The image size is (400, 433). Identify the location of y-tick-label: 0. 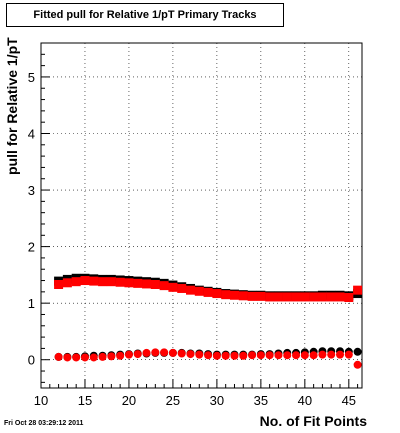
(31, 360).